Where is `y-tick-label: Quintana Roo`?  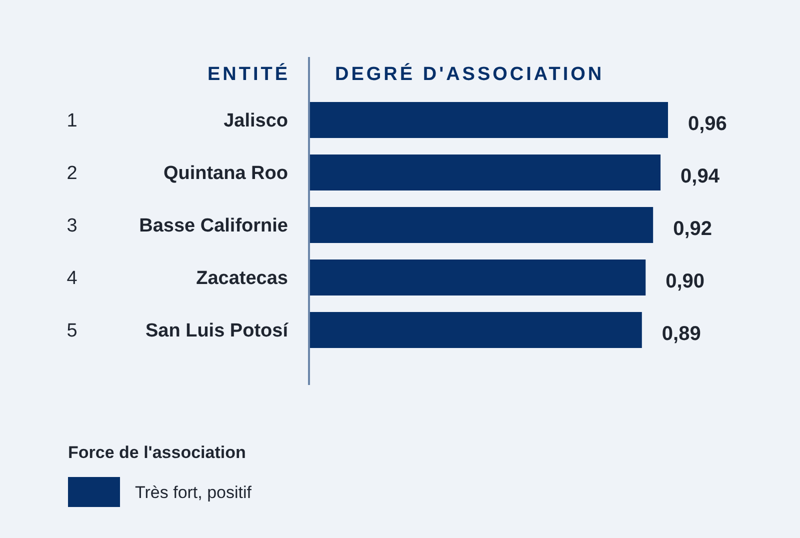
y-tick-label: Quintana Roo is located at coordinates (225, 173).